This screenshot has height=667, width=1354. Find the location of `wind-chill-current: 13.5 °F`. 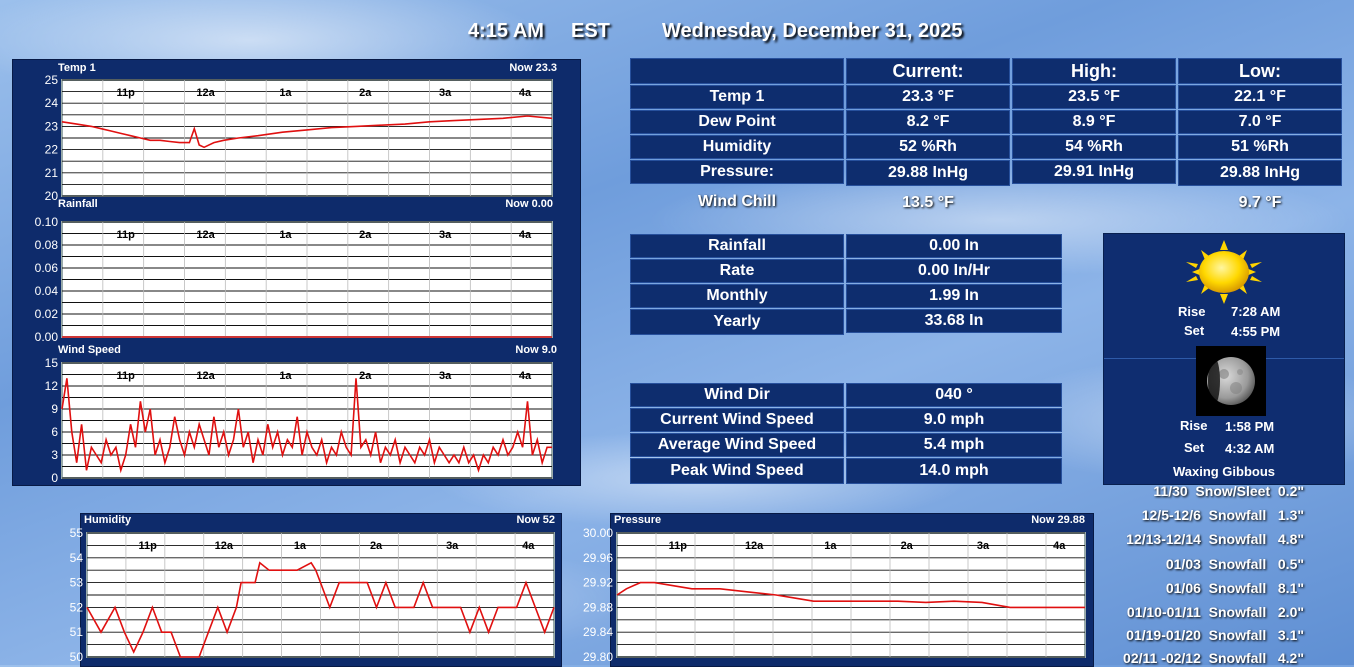

wind-chill-current: 13.5 °F is located at coordinates (928, 202).